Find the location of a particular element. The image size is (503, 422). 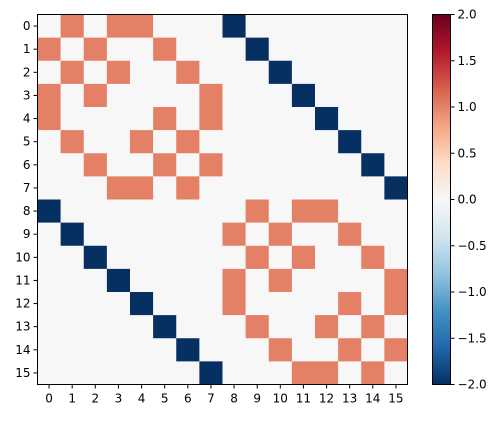

x-tick-label-15: 15 is located at coordinates (395, 399).